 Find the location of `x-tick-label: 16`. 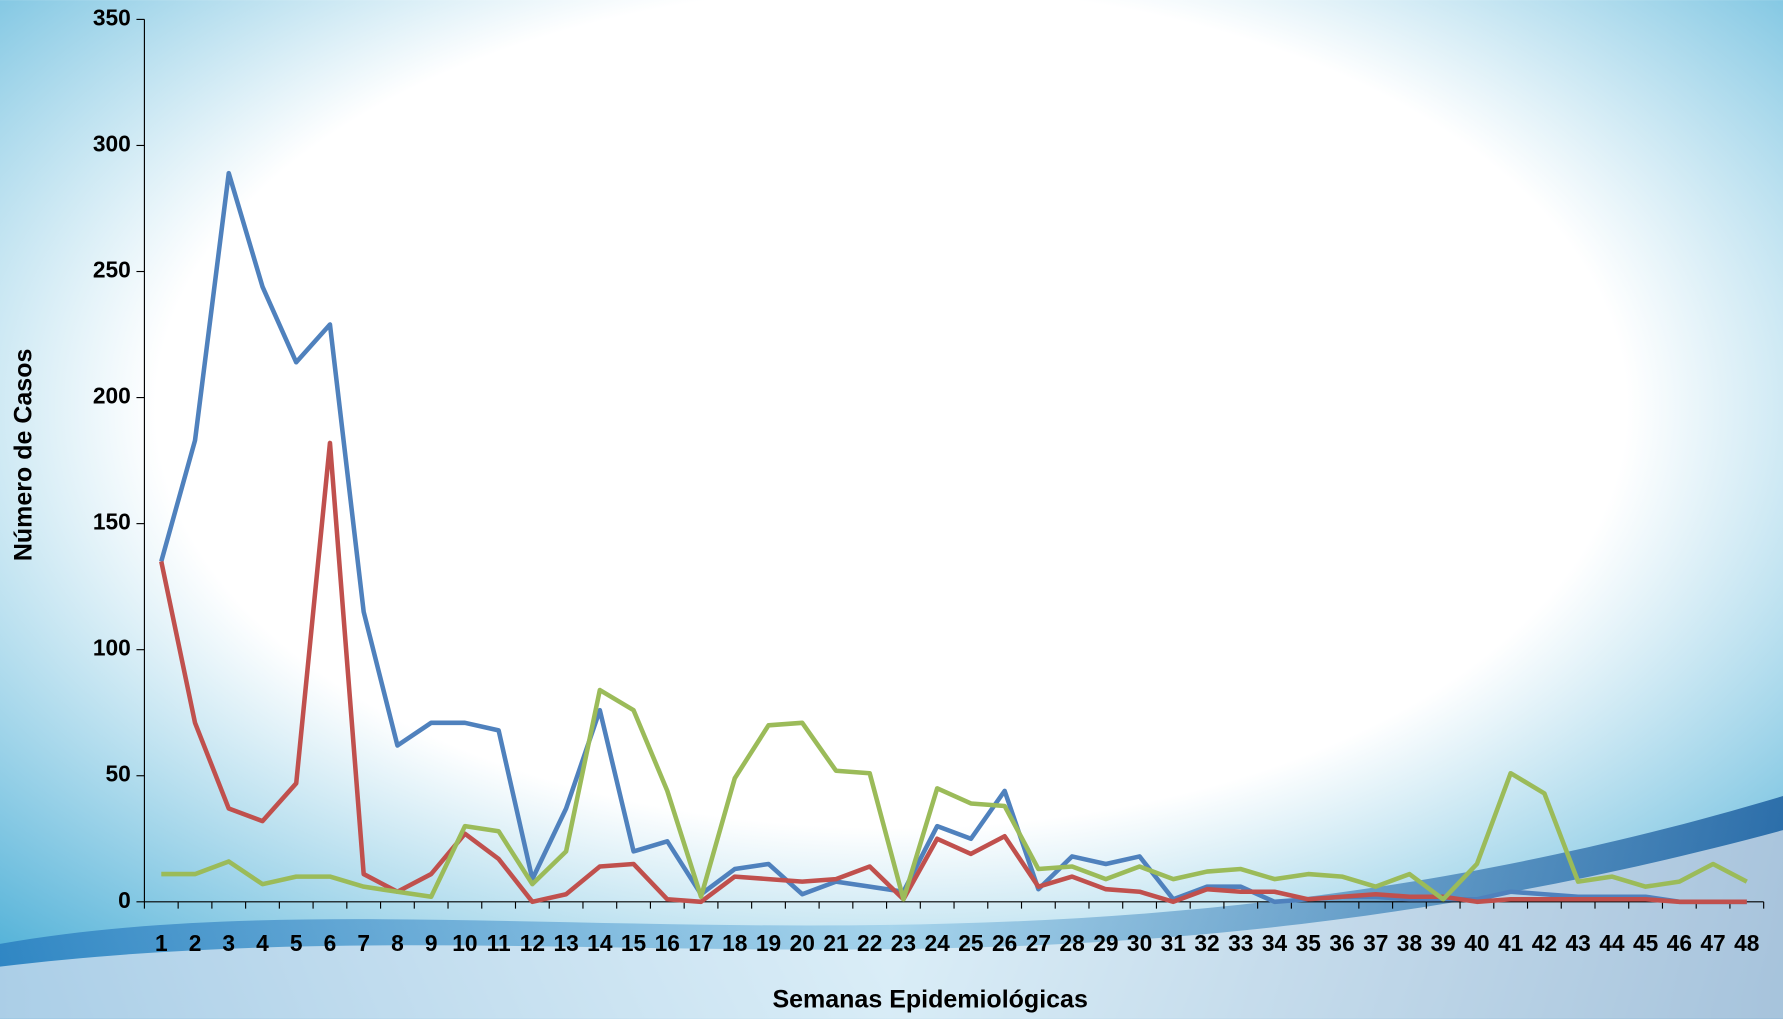

x-tick-label: 16 is located at coordinates (667, 943).